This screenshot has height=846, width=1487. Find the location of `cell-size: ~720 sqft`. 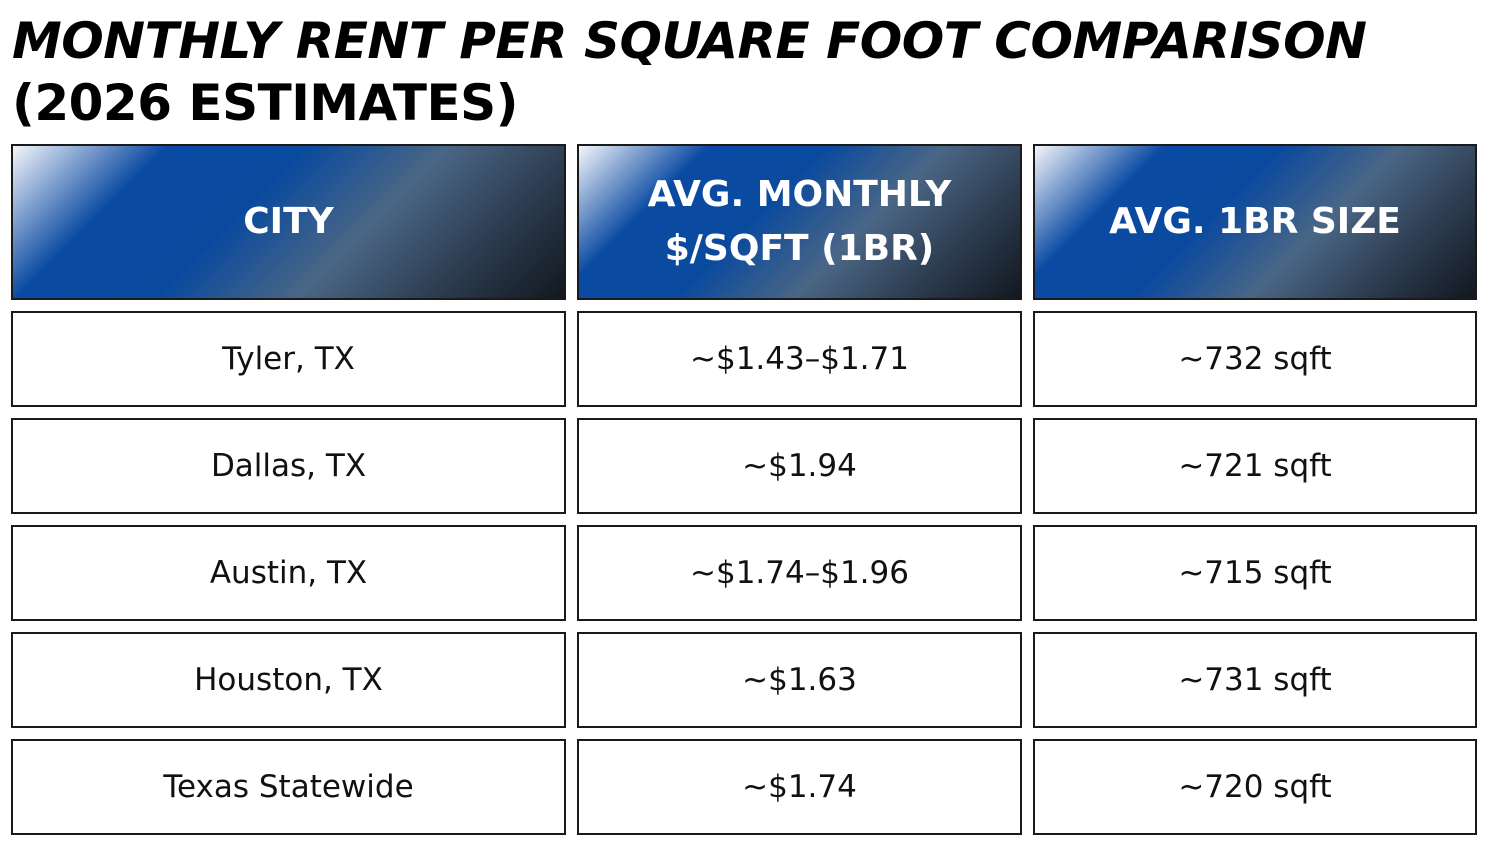

cell-size: ~720 sqft is located at coordinates (1255, 787).